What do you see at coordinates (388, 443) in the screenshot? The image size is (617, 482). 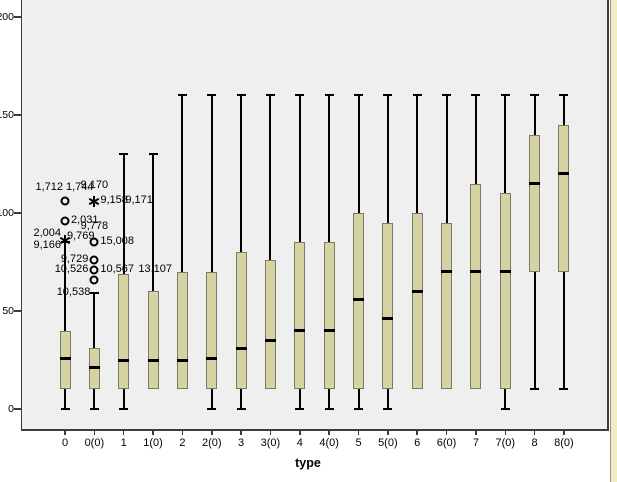 I see `x-tick-label: 5(0)` at bounding box center [388, 443].